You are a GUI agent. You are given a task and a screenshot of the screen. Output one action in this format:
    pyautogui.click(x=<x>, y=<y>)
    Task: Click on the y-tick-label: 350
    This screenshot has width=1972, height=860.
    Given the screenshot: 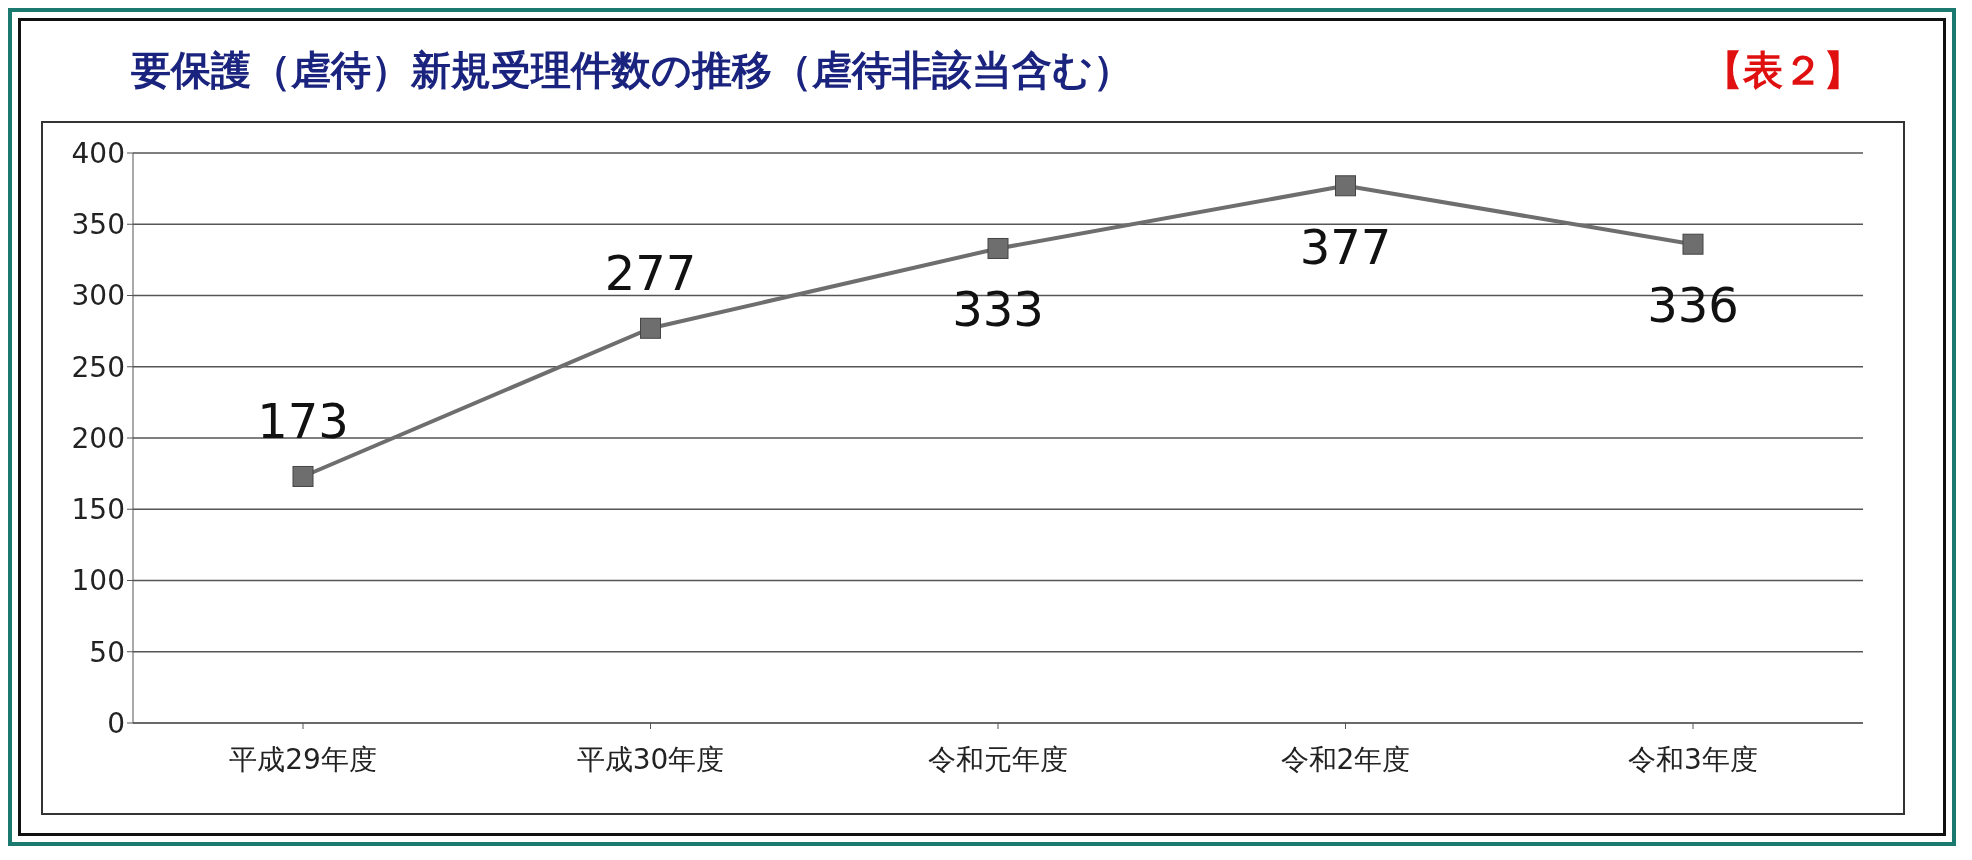 What is the action you would take?
    pyautogui.click(x=98, y=225)
    